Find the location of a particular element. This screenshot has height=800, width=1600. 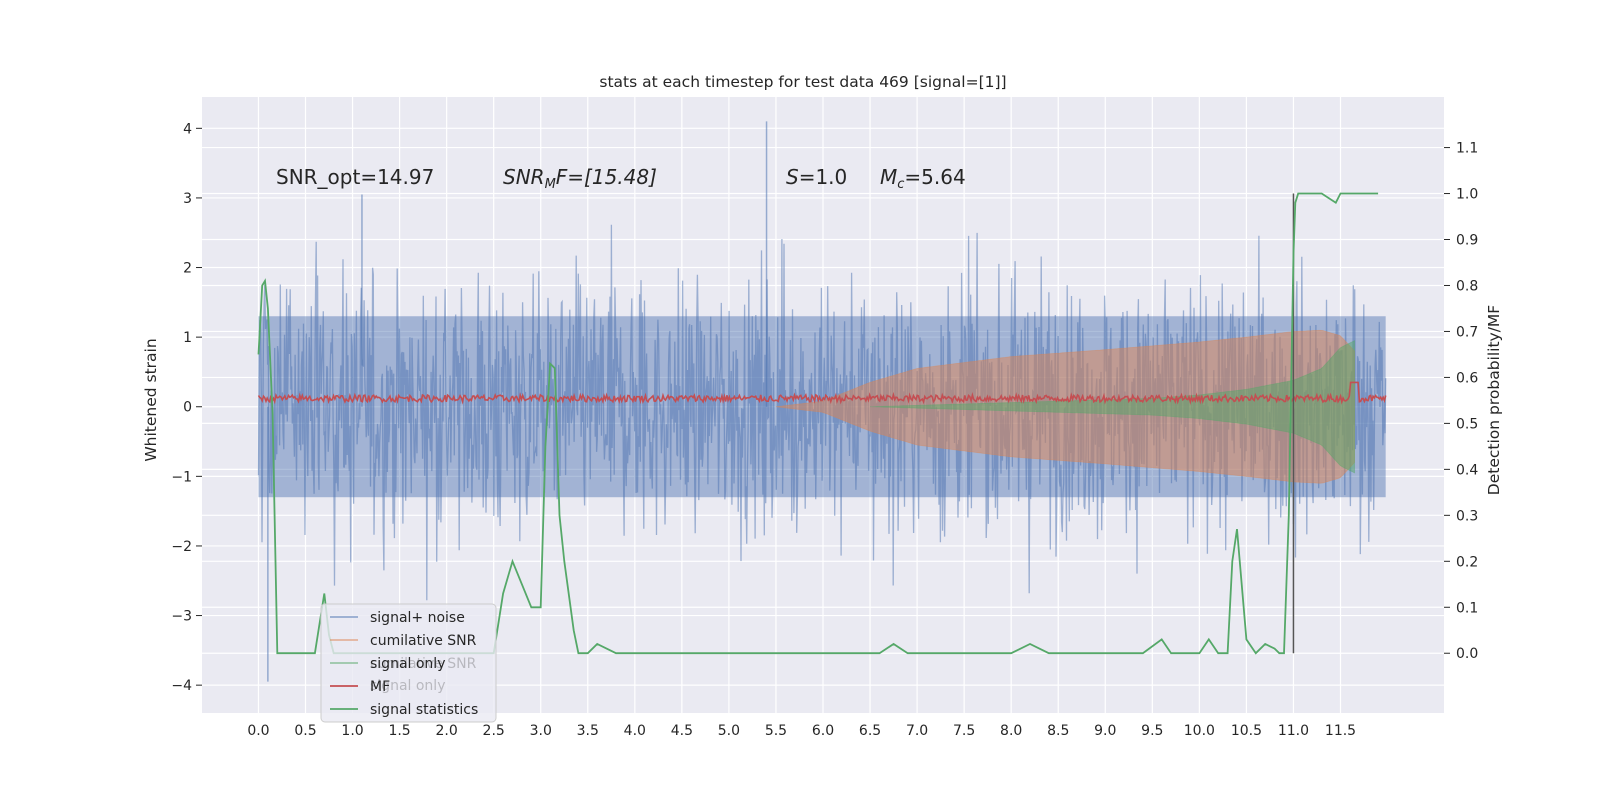

y-tick-label: 2 is located at coordinates (187, 269).